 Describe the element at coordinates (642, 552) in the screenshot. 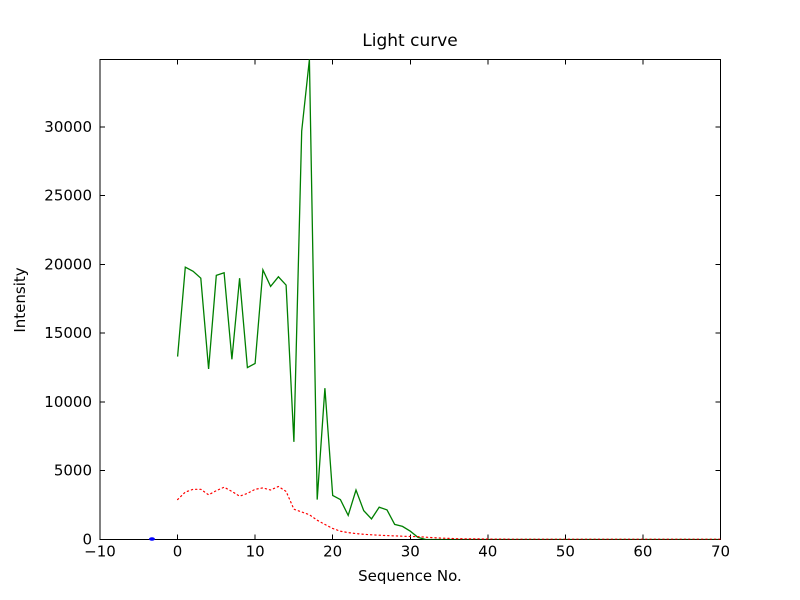

I see `x-tick-label: 60` at that location.